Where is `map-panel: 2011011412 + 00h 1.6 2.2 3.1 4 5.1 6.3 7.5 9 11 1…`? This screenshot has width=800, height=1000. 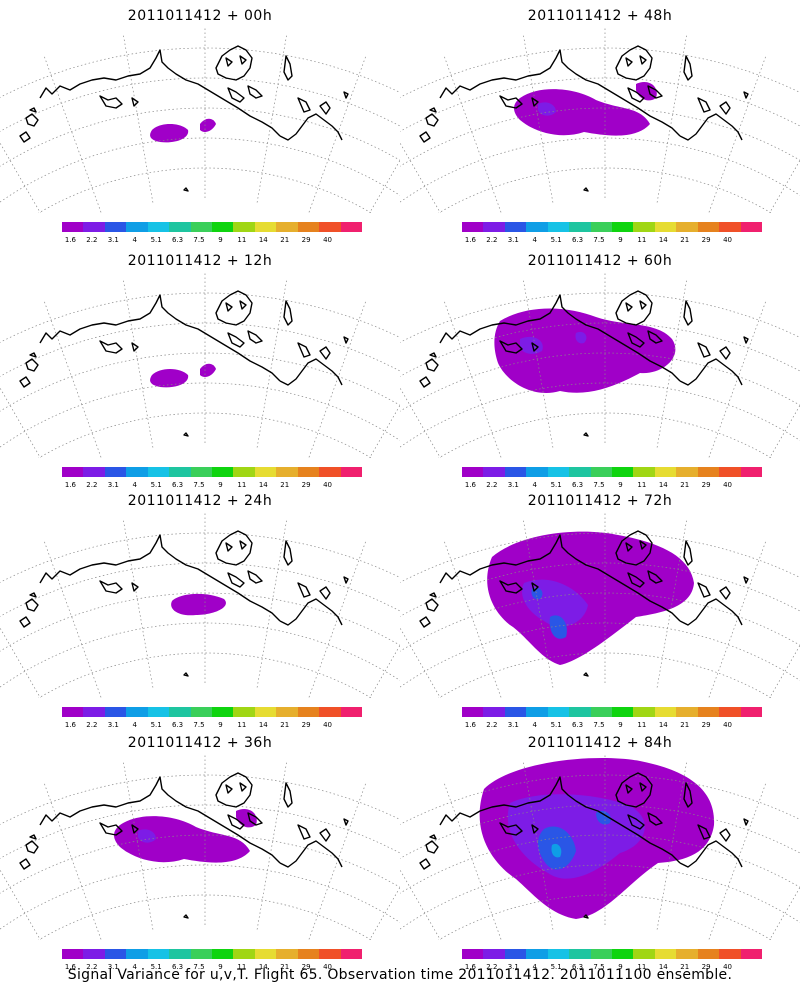
map-panel: 2011011412 + 00h 1.6 2.2 3.1 4 5.1 6.3 7.5 9 11 1… is located at coordinates (200, 122).